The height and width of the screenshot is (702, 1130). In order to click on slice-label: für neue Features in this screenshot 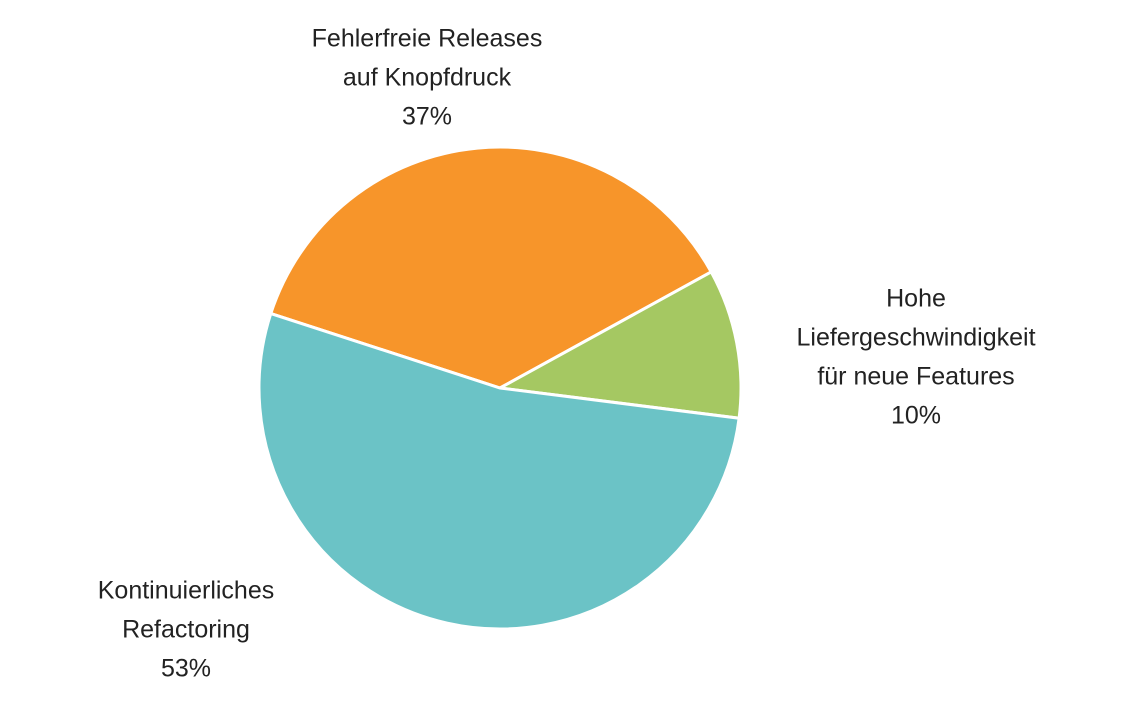, I will do `click(915, 377)`.